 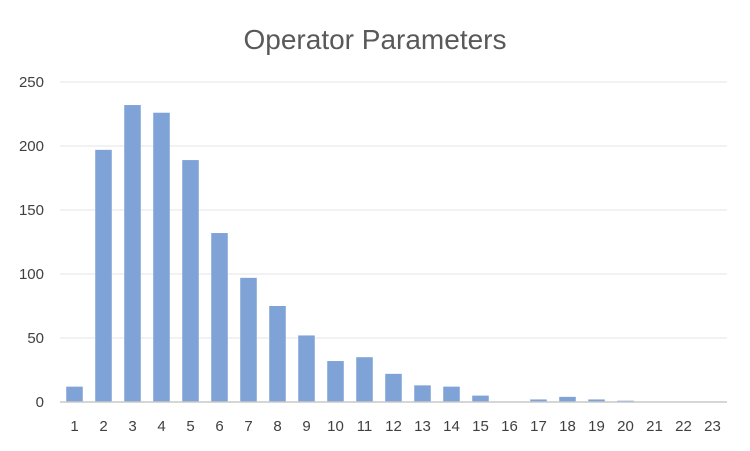 What do you see at coordinates (480, 426) in the screenshot?
I see `x-tick-label: 15` at bounding box center [480, 426].